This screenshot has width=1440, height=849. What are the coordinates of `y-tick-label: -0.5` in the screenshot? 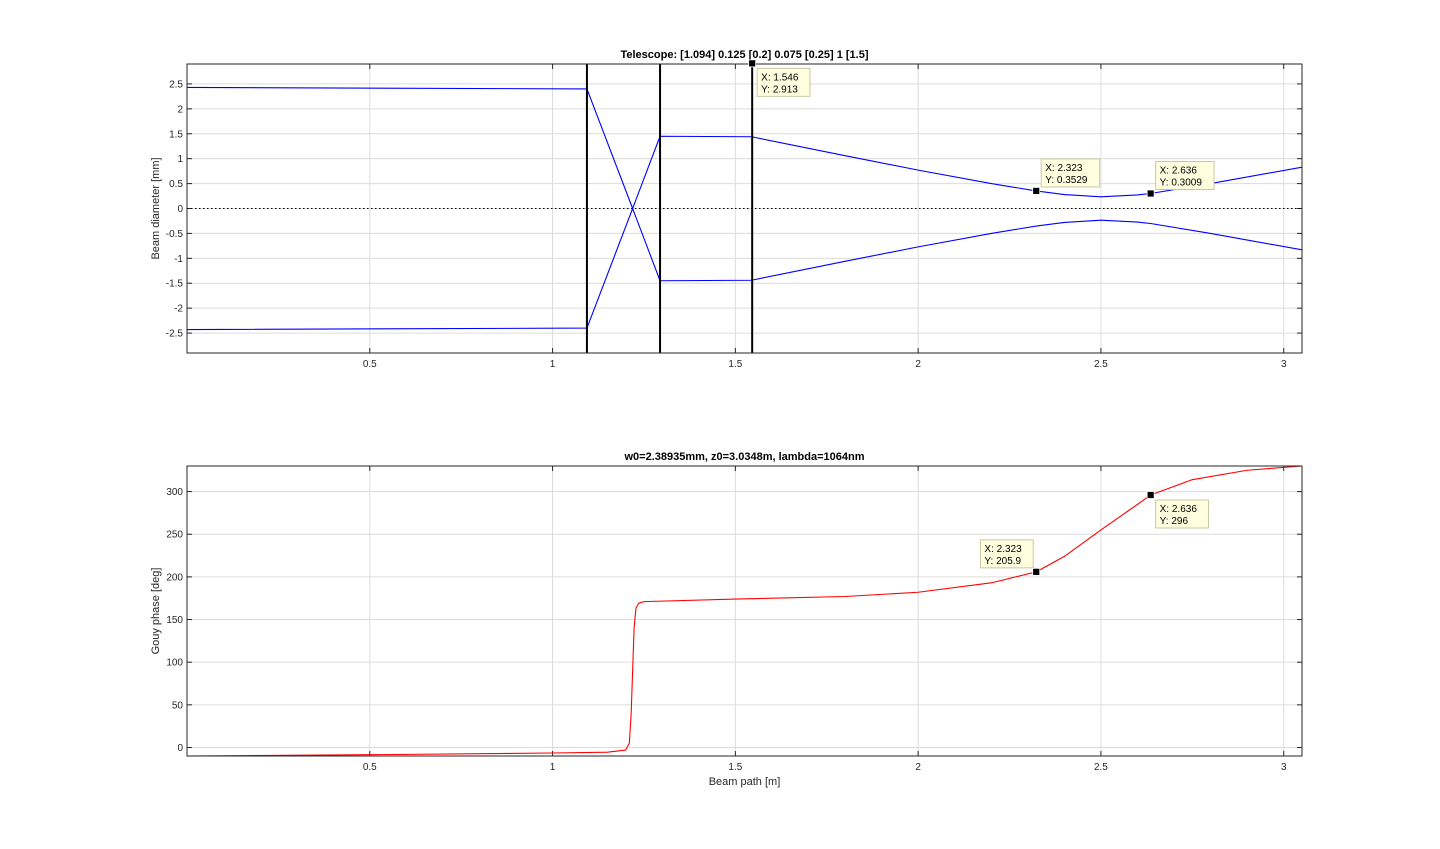 It's located at (175, 234).